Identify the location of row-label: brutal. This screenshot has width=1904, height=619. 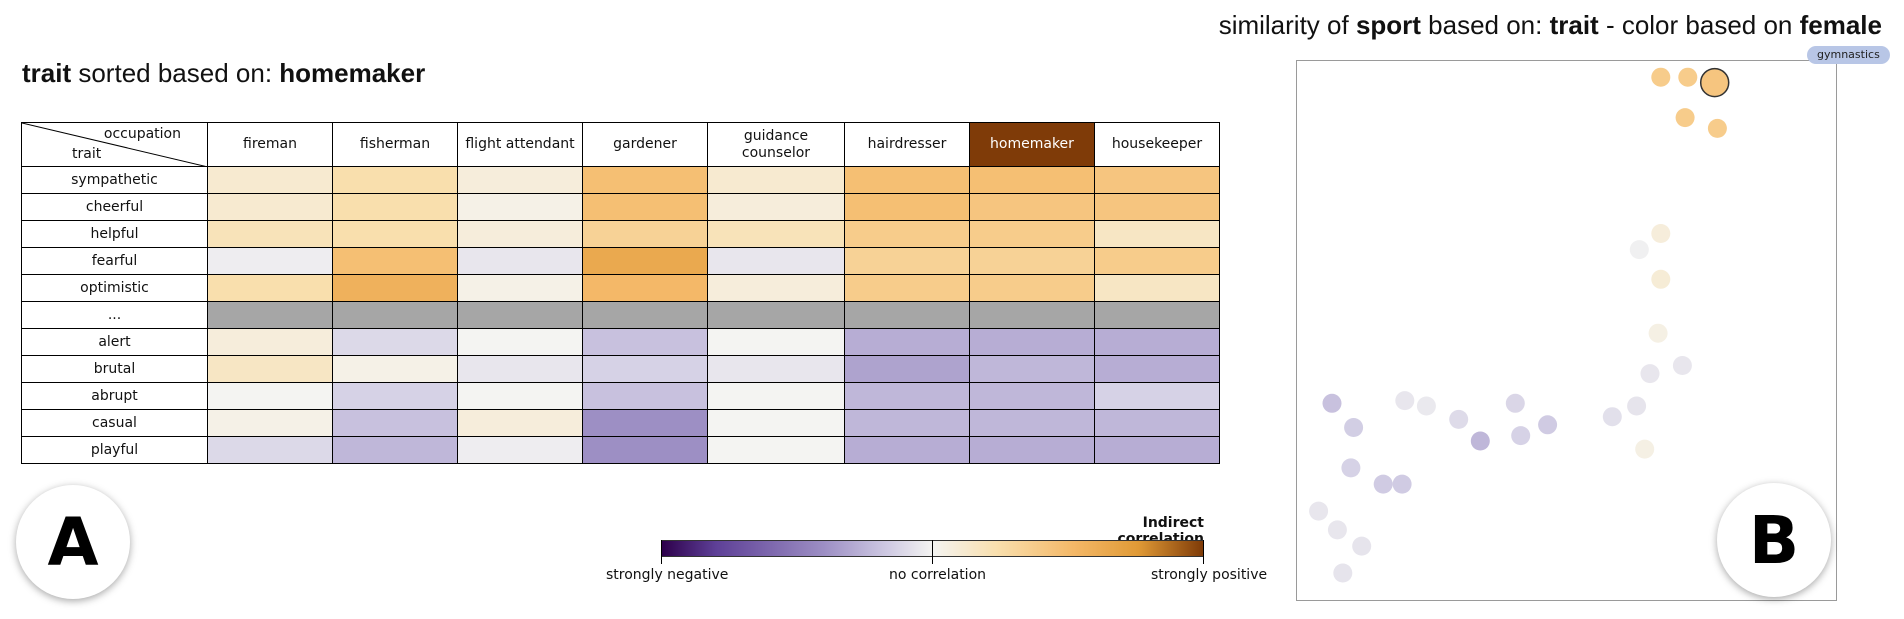
(114, 369).